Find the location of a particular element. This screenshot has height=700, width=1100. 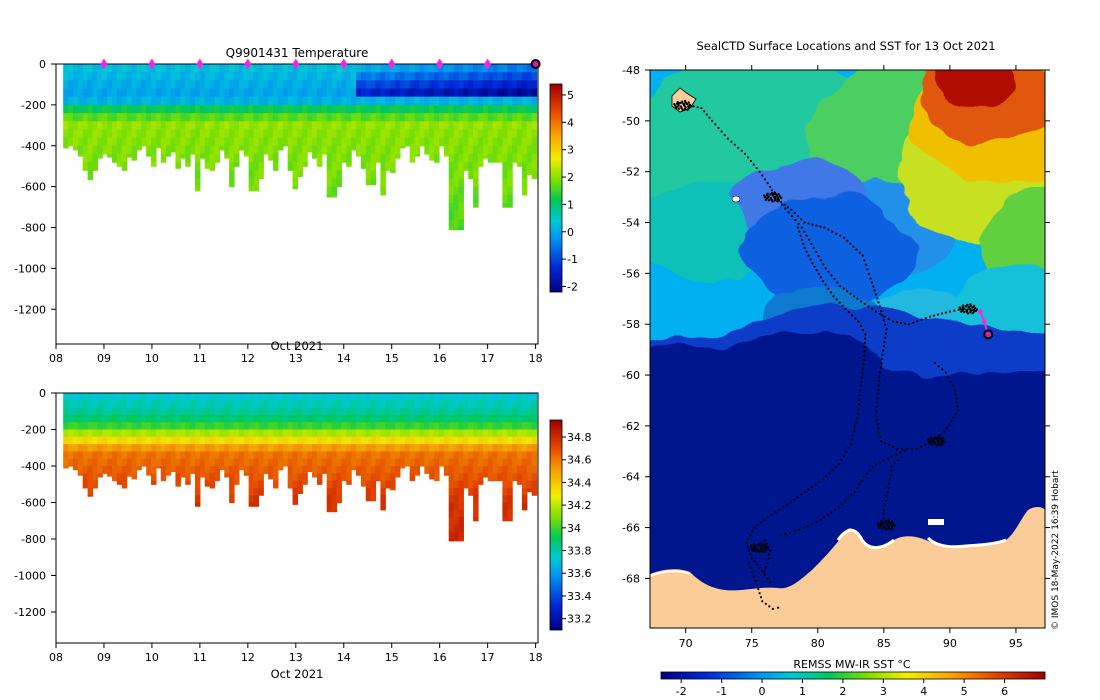

track-cluster is located at coordinates (936, 441).